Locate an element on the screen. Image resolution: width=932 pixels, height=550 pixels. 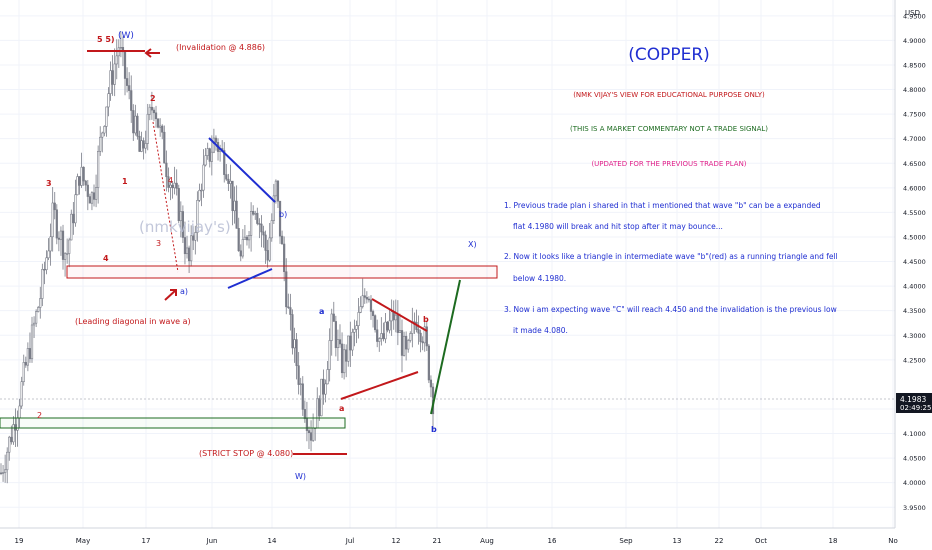
a-arrow-shaft is located at coordinates (170, 295).